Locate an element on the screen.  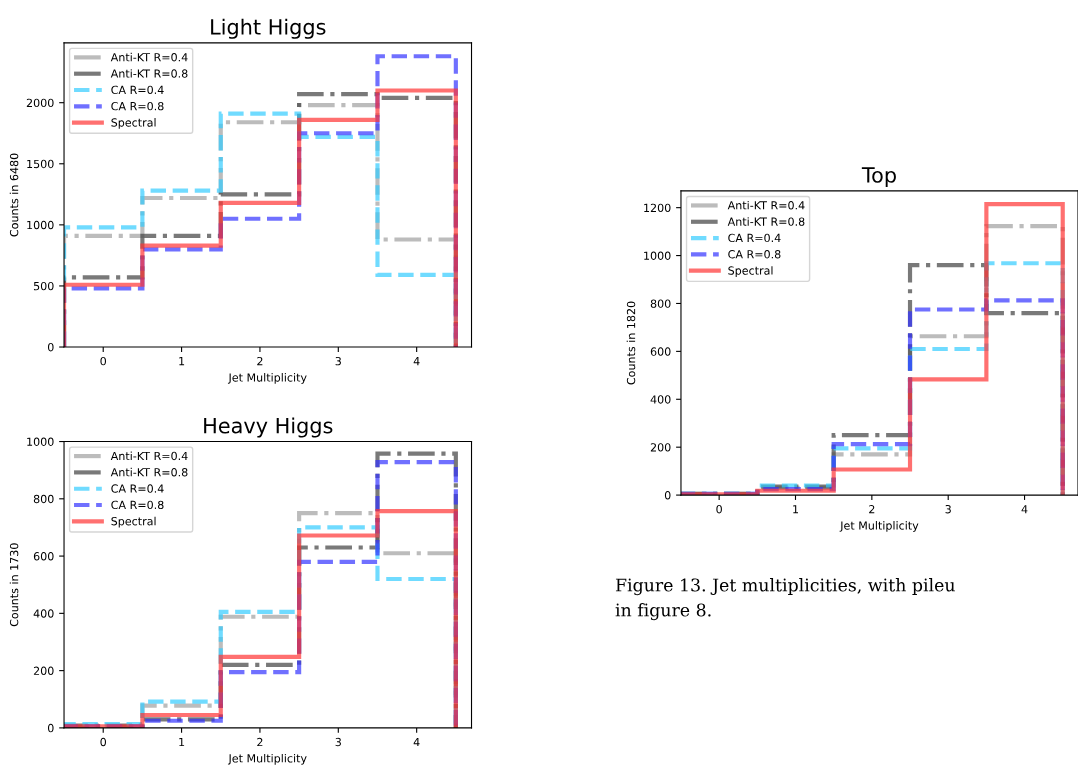
chart-title: Top is located at coordinates (878, 177).